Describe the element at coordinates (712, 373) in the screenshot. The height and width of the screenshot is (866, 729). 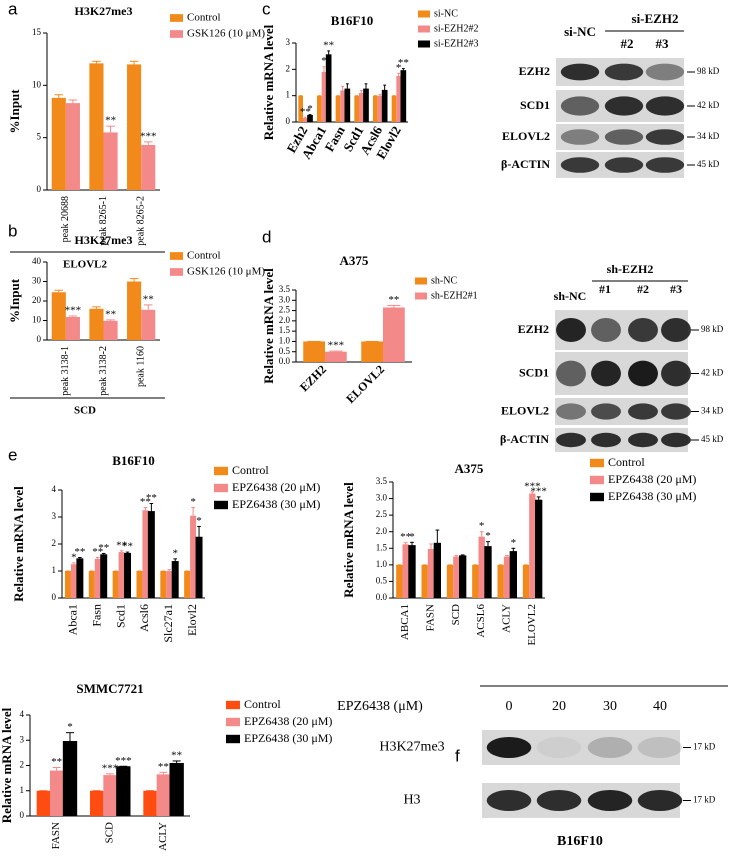
I see `blot-size-label: 42 kD` at that location.